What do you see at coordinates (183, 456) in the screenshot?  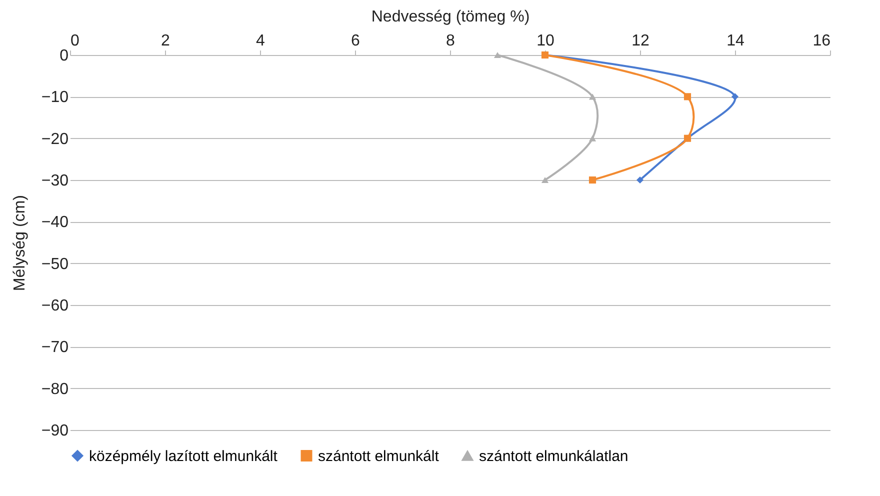 I see `legend-label: középmély lazított elmunkált` at bounding box center [183, 456].